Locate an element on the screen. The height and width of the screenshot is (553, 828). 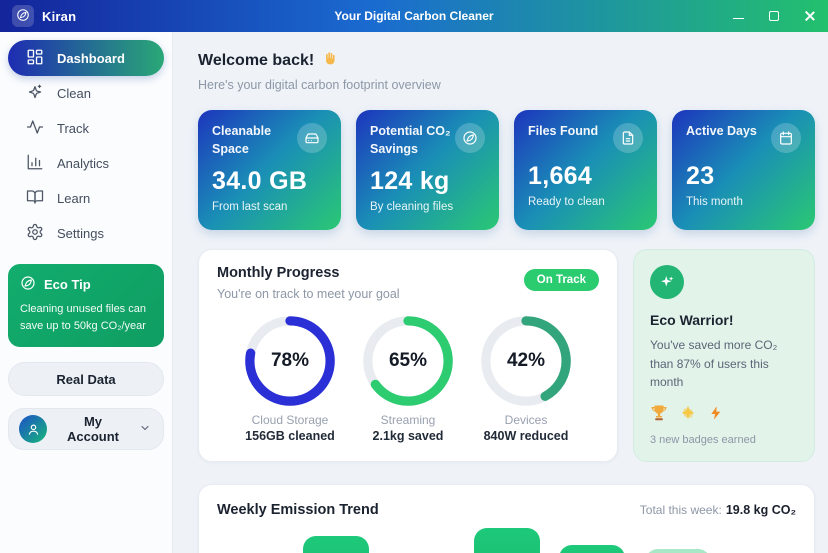
badges-earned-text: 3 new badges earned is located at coordinates (703, 440).